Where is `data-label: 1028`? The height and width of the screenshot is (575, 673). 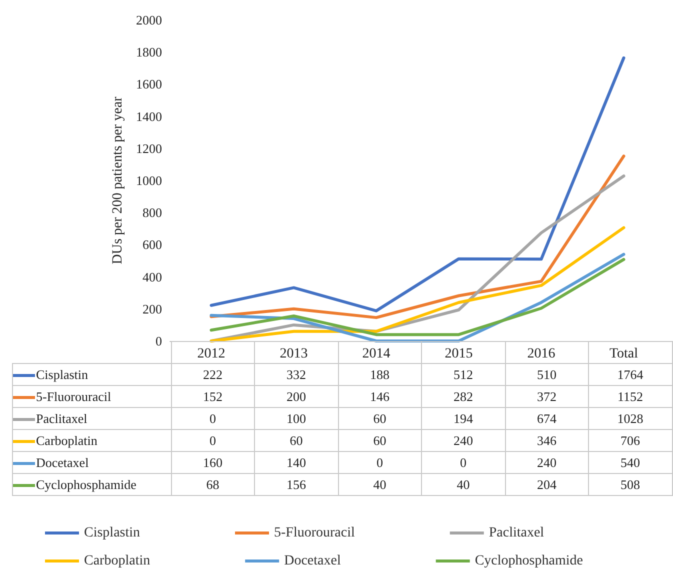 data-label: 1028 is located at coordinates (630, 419).